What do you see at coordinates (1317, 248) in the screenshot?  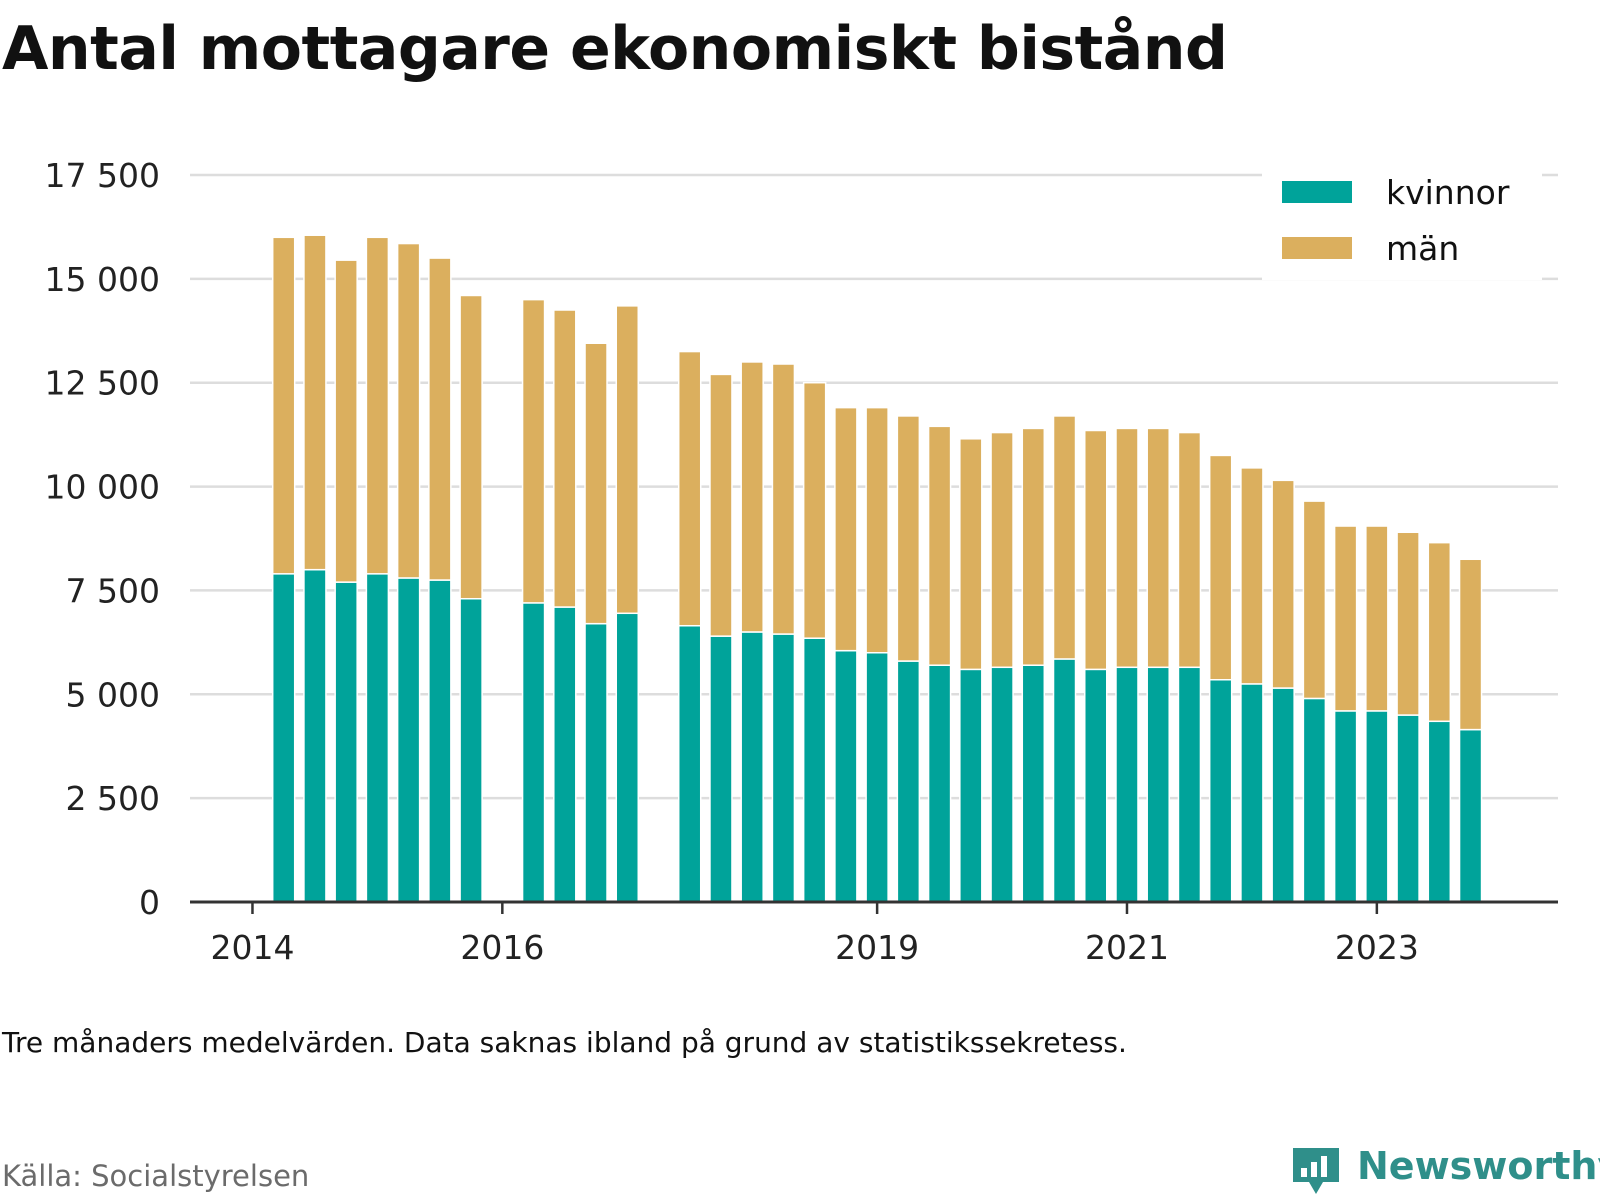 I see `legend-swatch-man` at bounding box center [1317, 248].